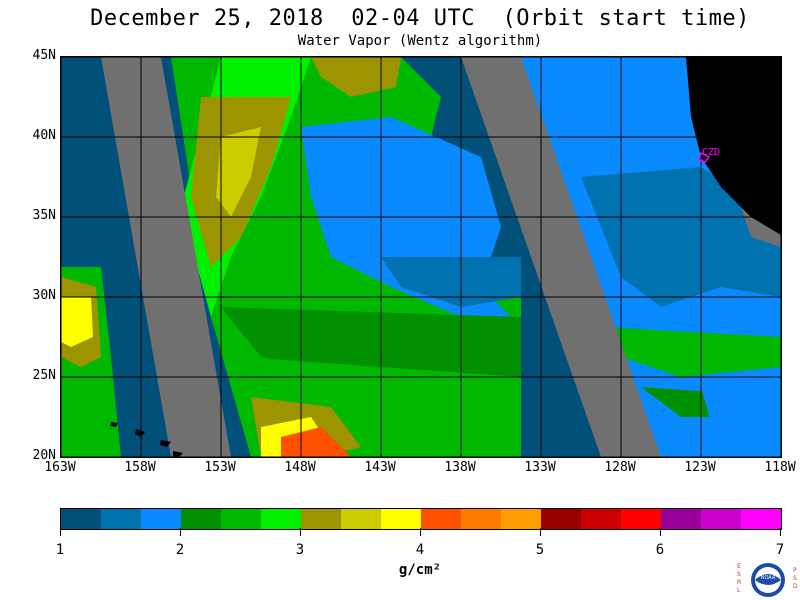 This screenshot has width=800, height=600. I want to click on lon-tick-label: 143W, so click(380, 467).